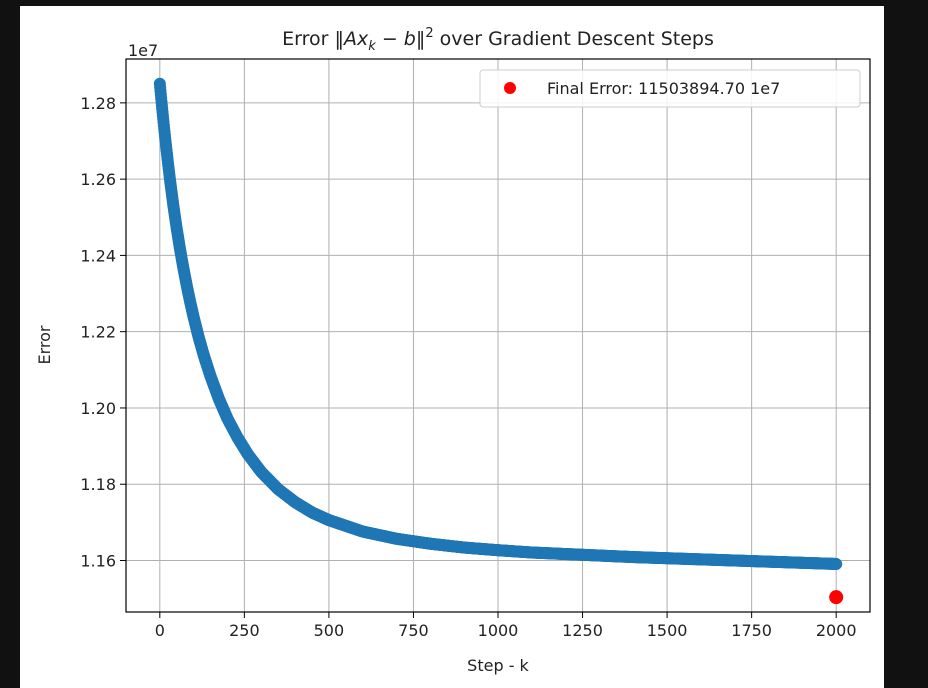 This screenshot has height=688, width=928. Describe the element at coordinates (98, 103) in the screenshot. I see `y-tick-label: 1.28` at that location.